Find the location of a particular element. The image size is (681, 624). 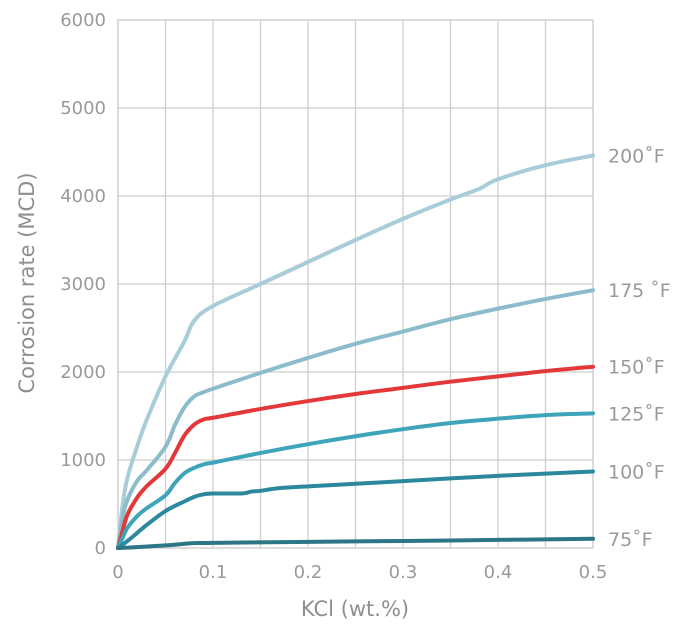

y-tick-label: 4000 is located at coordinates (83, 196).